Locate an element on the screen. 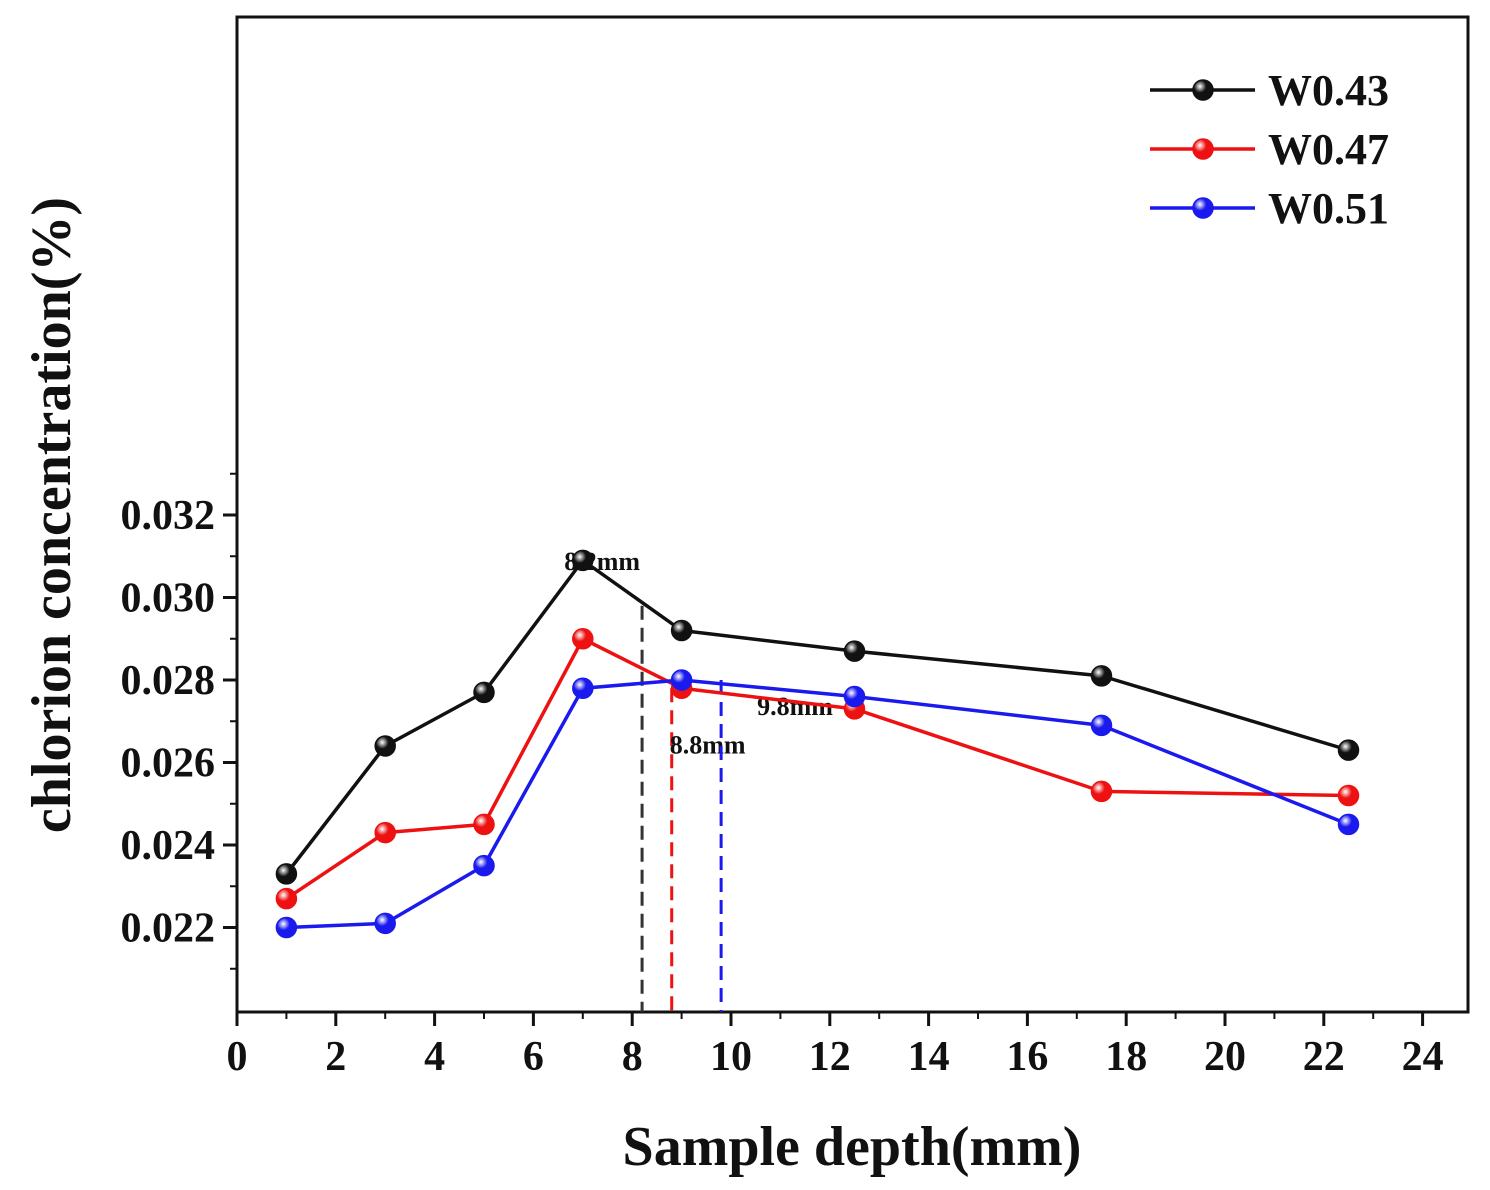  y-tick-label: 0.030 is located at coordinates (168, 599).